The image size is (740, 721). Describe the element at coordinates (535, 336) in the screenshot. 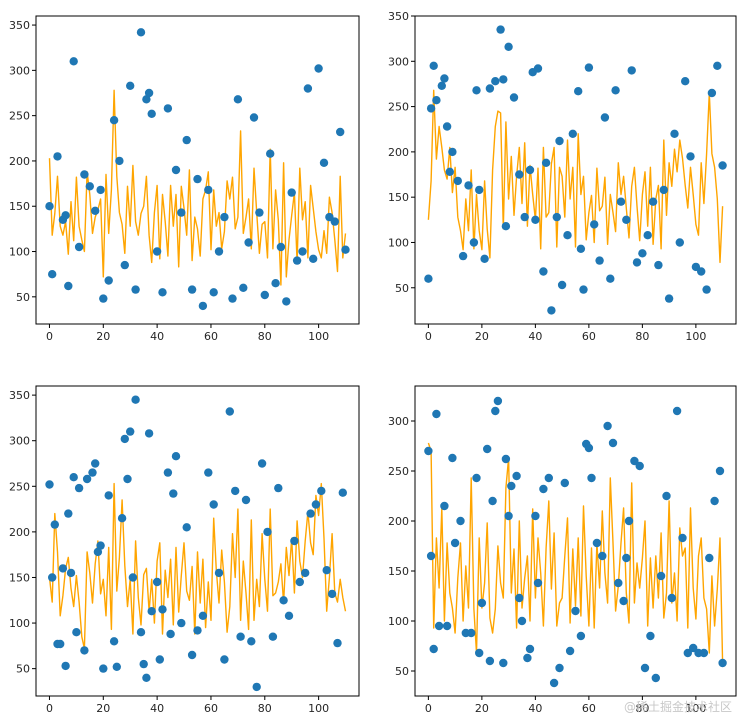

I see `x-tick-label: 40` at that location.